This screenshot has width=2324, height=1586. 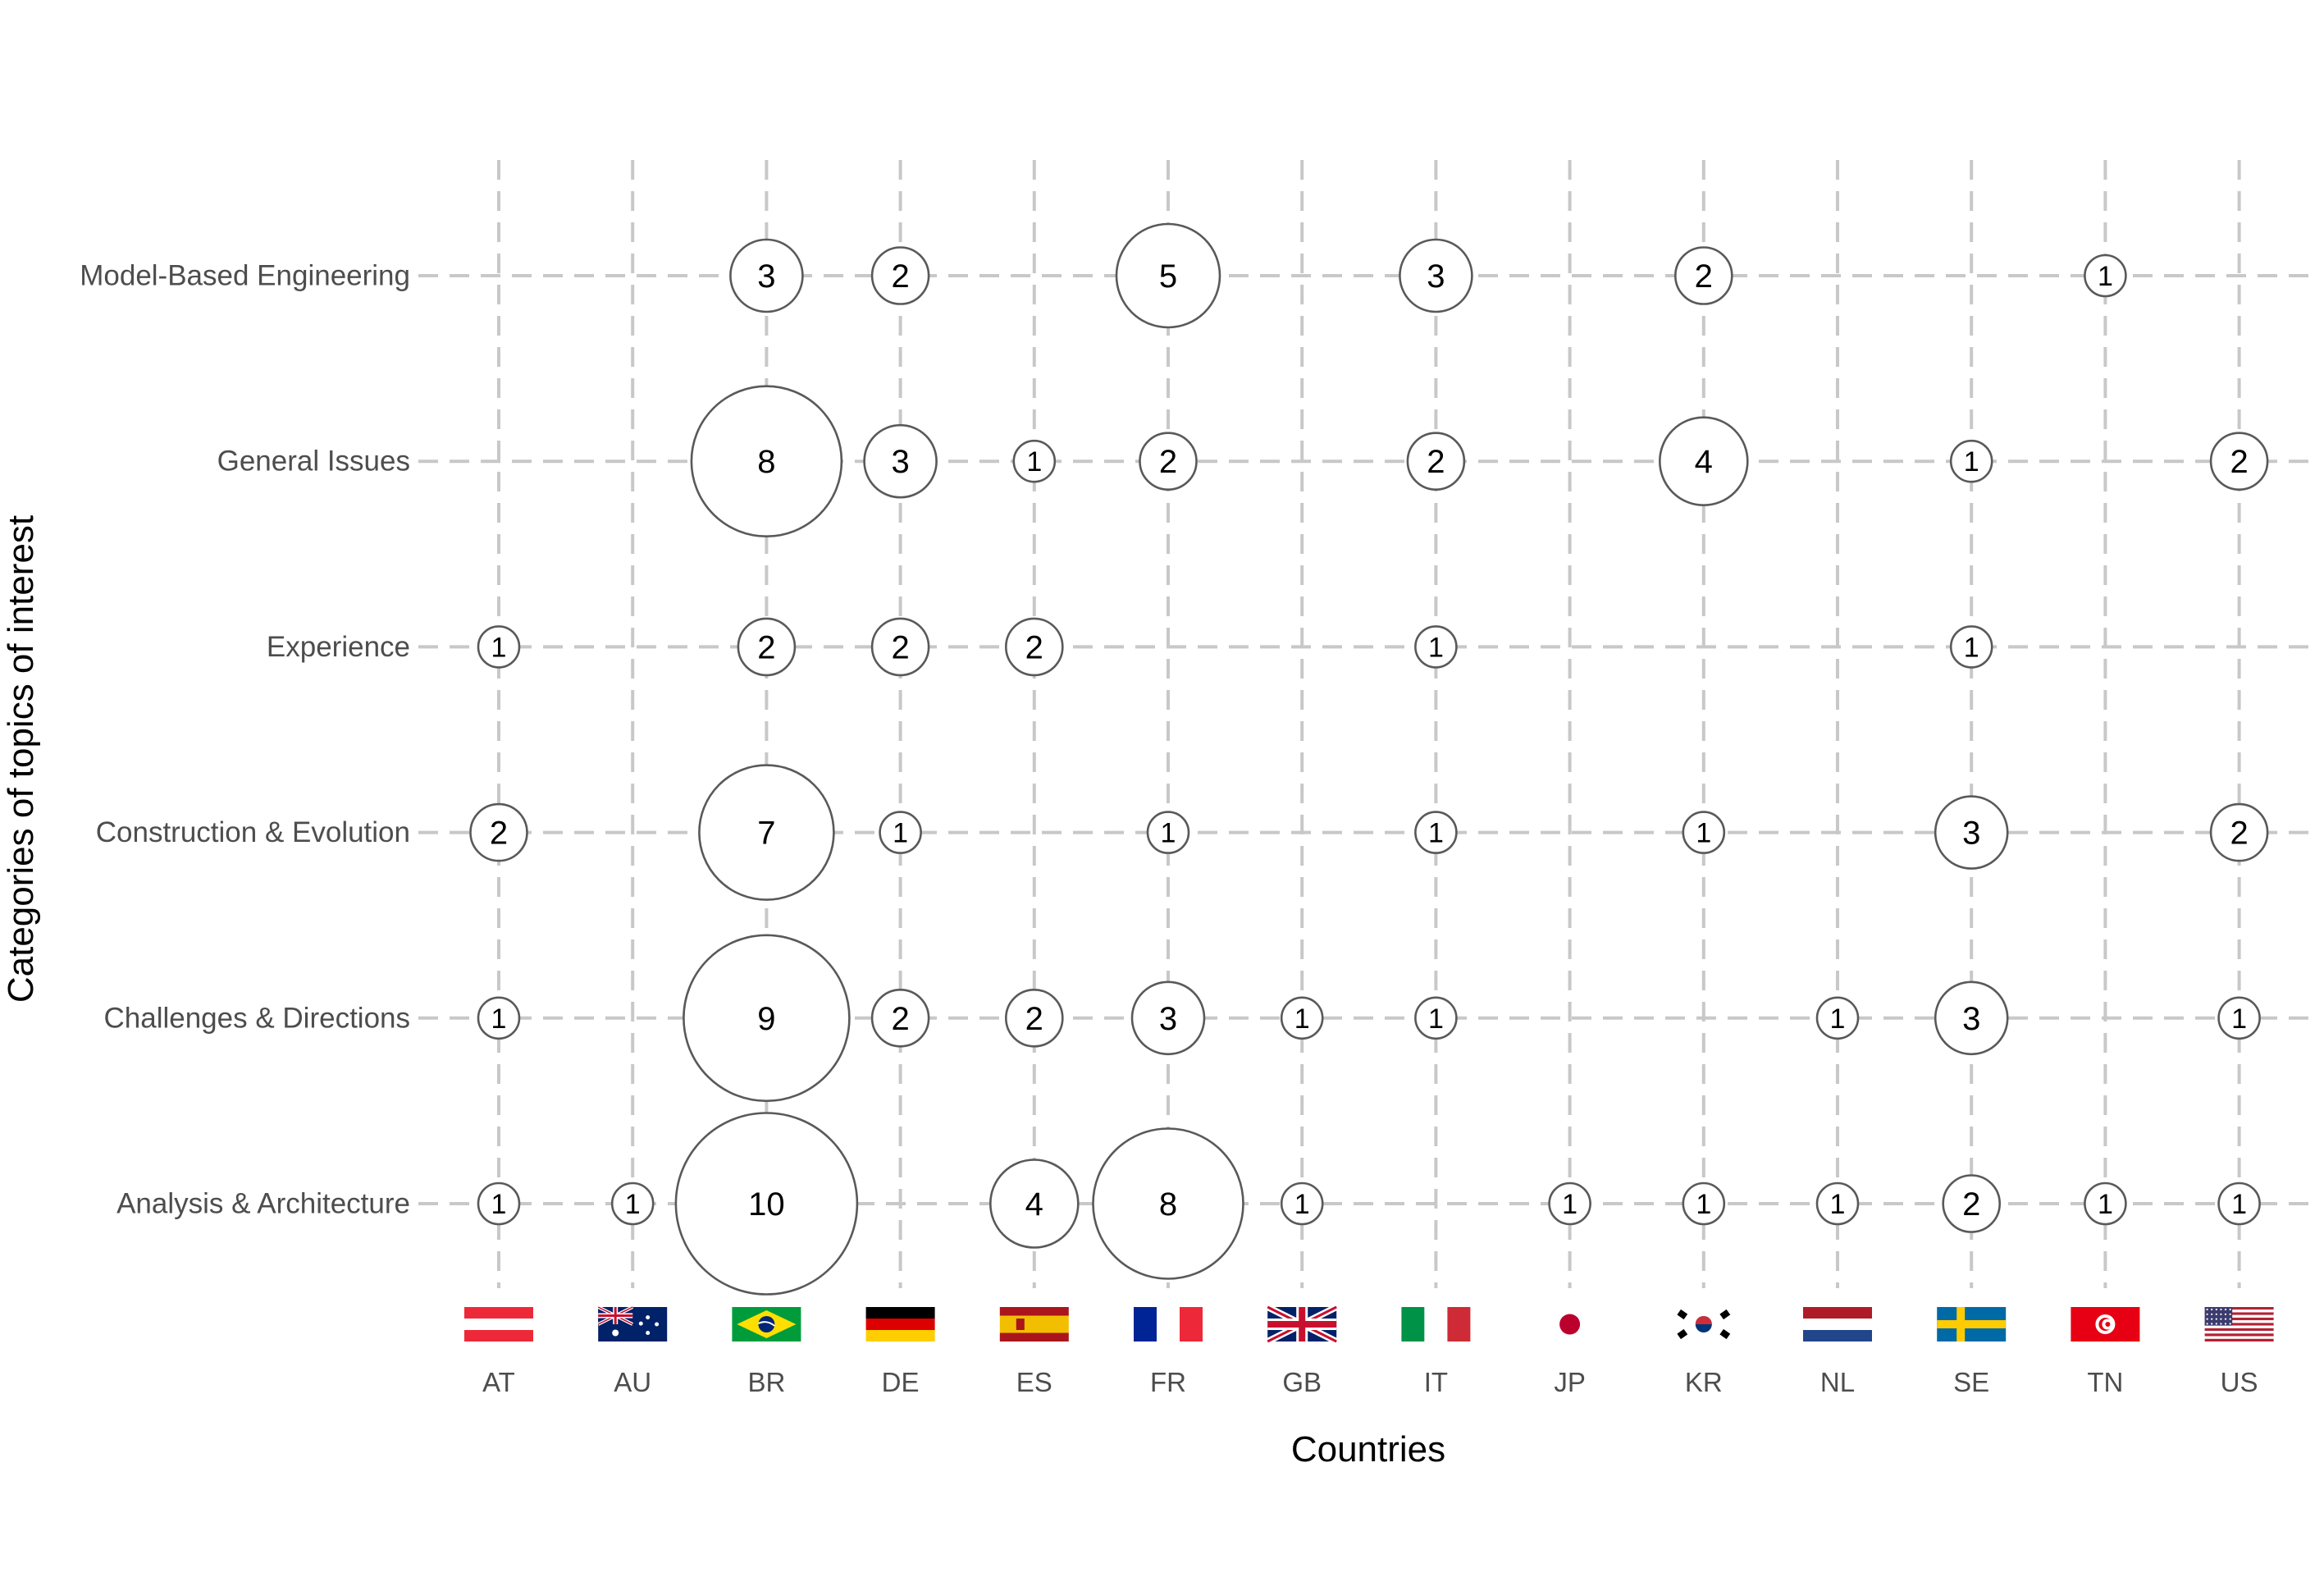 What do you see at coordinates (1168, 1324) in the screenshot?
I see `flag-fr-icon` at bounding box center [1168, 1324].